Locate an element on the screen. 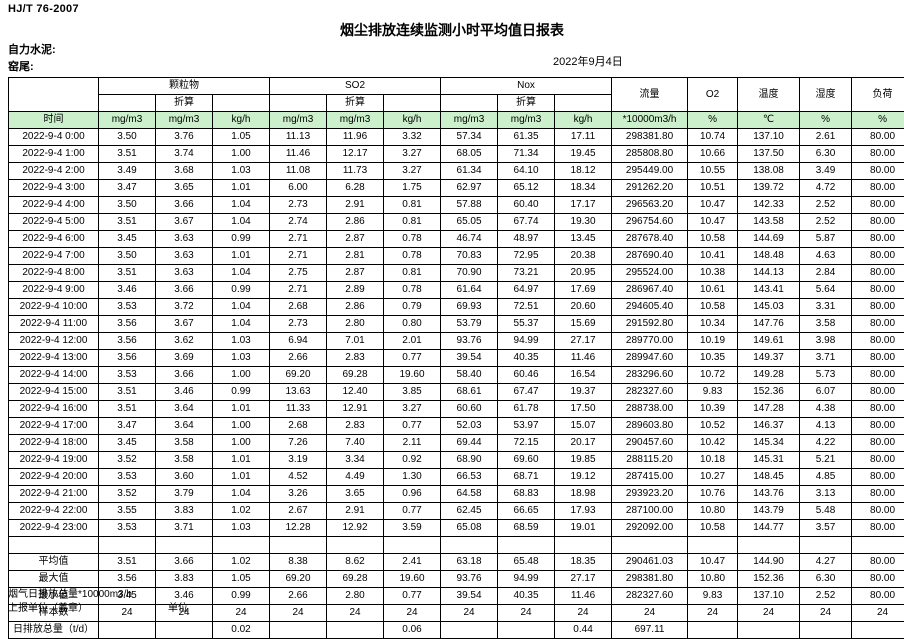 This screenshot has width=904, height=639. cell-nox: 68.05 is located at coordinates (469, 154).